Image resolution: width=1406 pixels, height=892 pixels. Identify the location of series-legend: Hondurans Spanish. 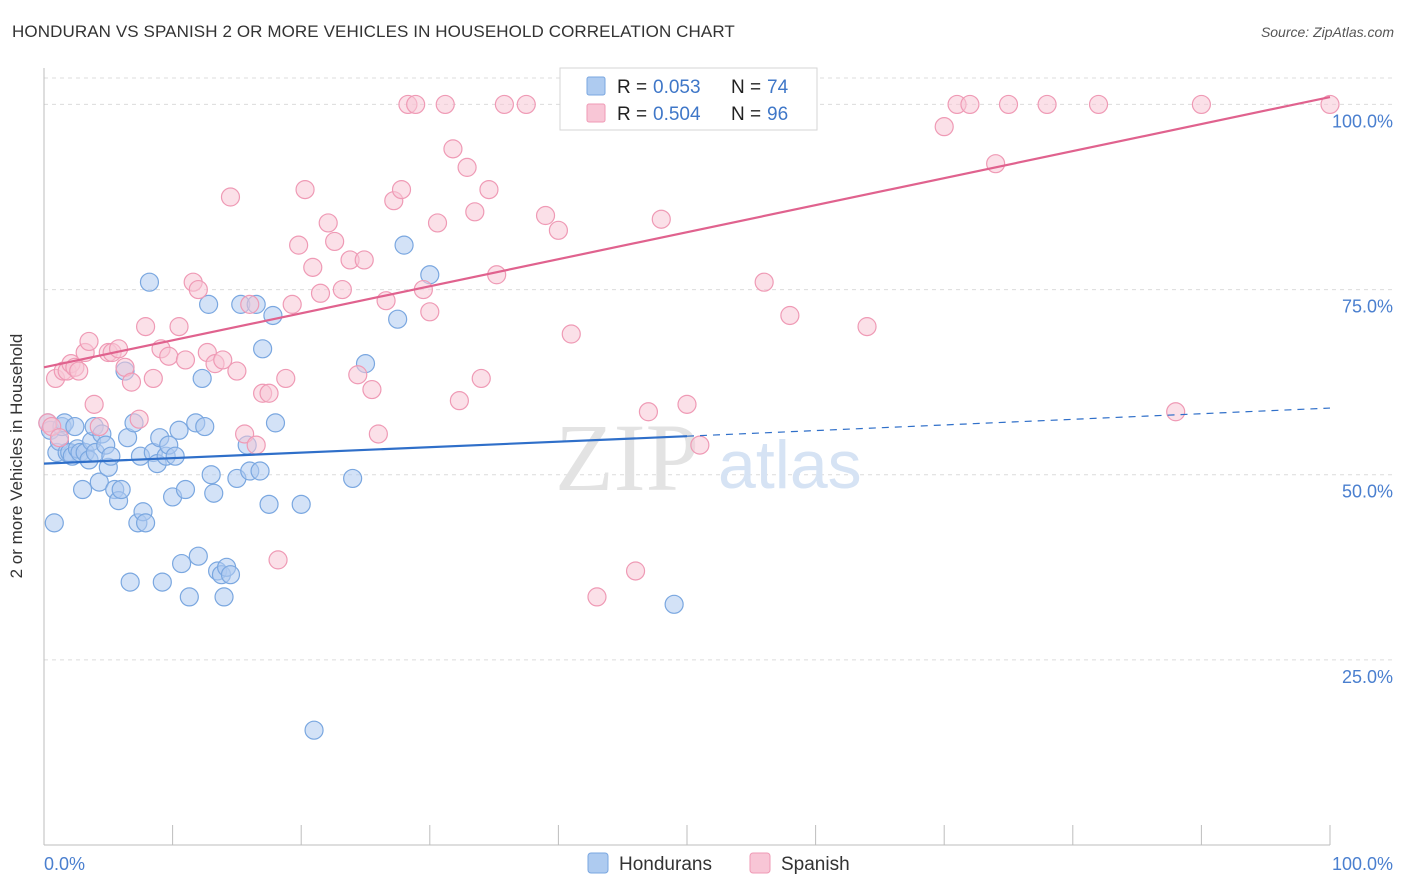
(718, 863).